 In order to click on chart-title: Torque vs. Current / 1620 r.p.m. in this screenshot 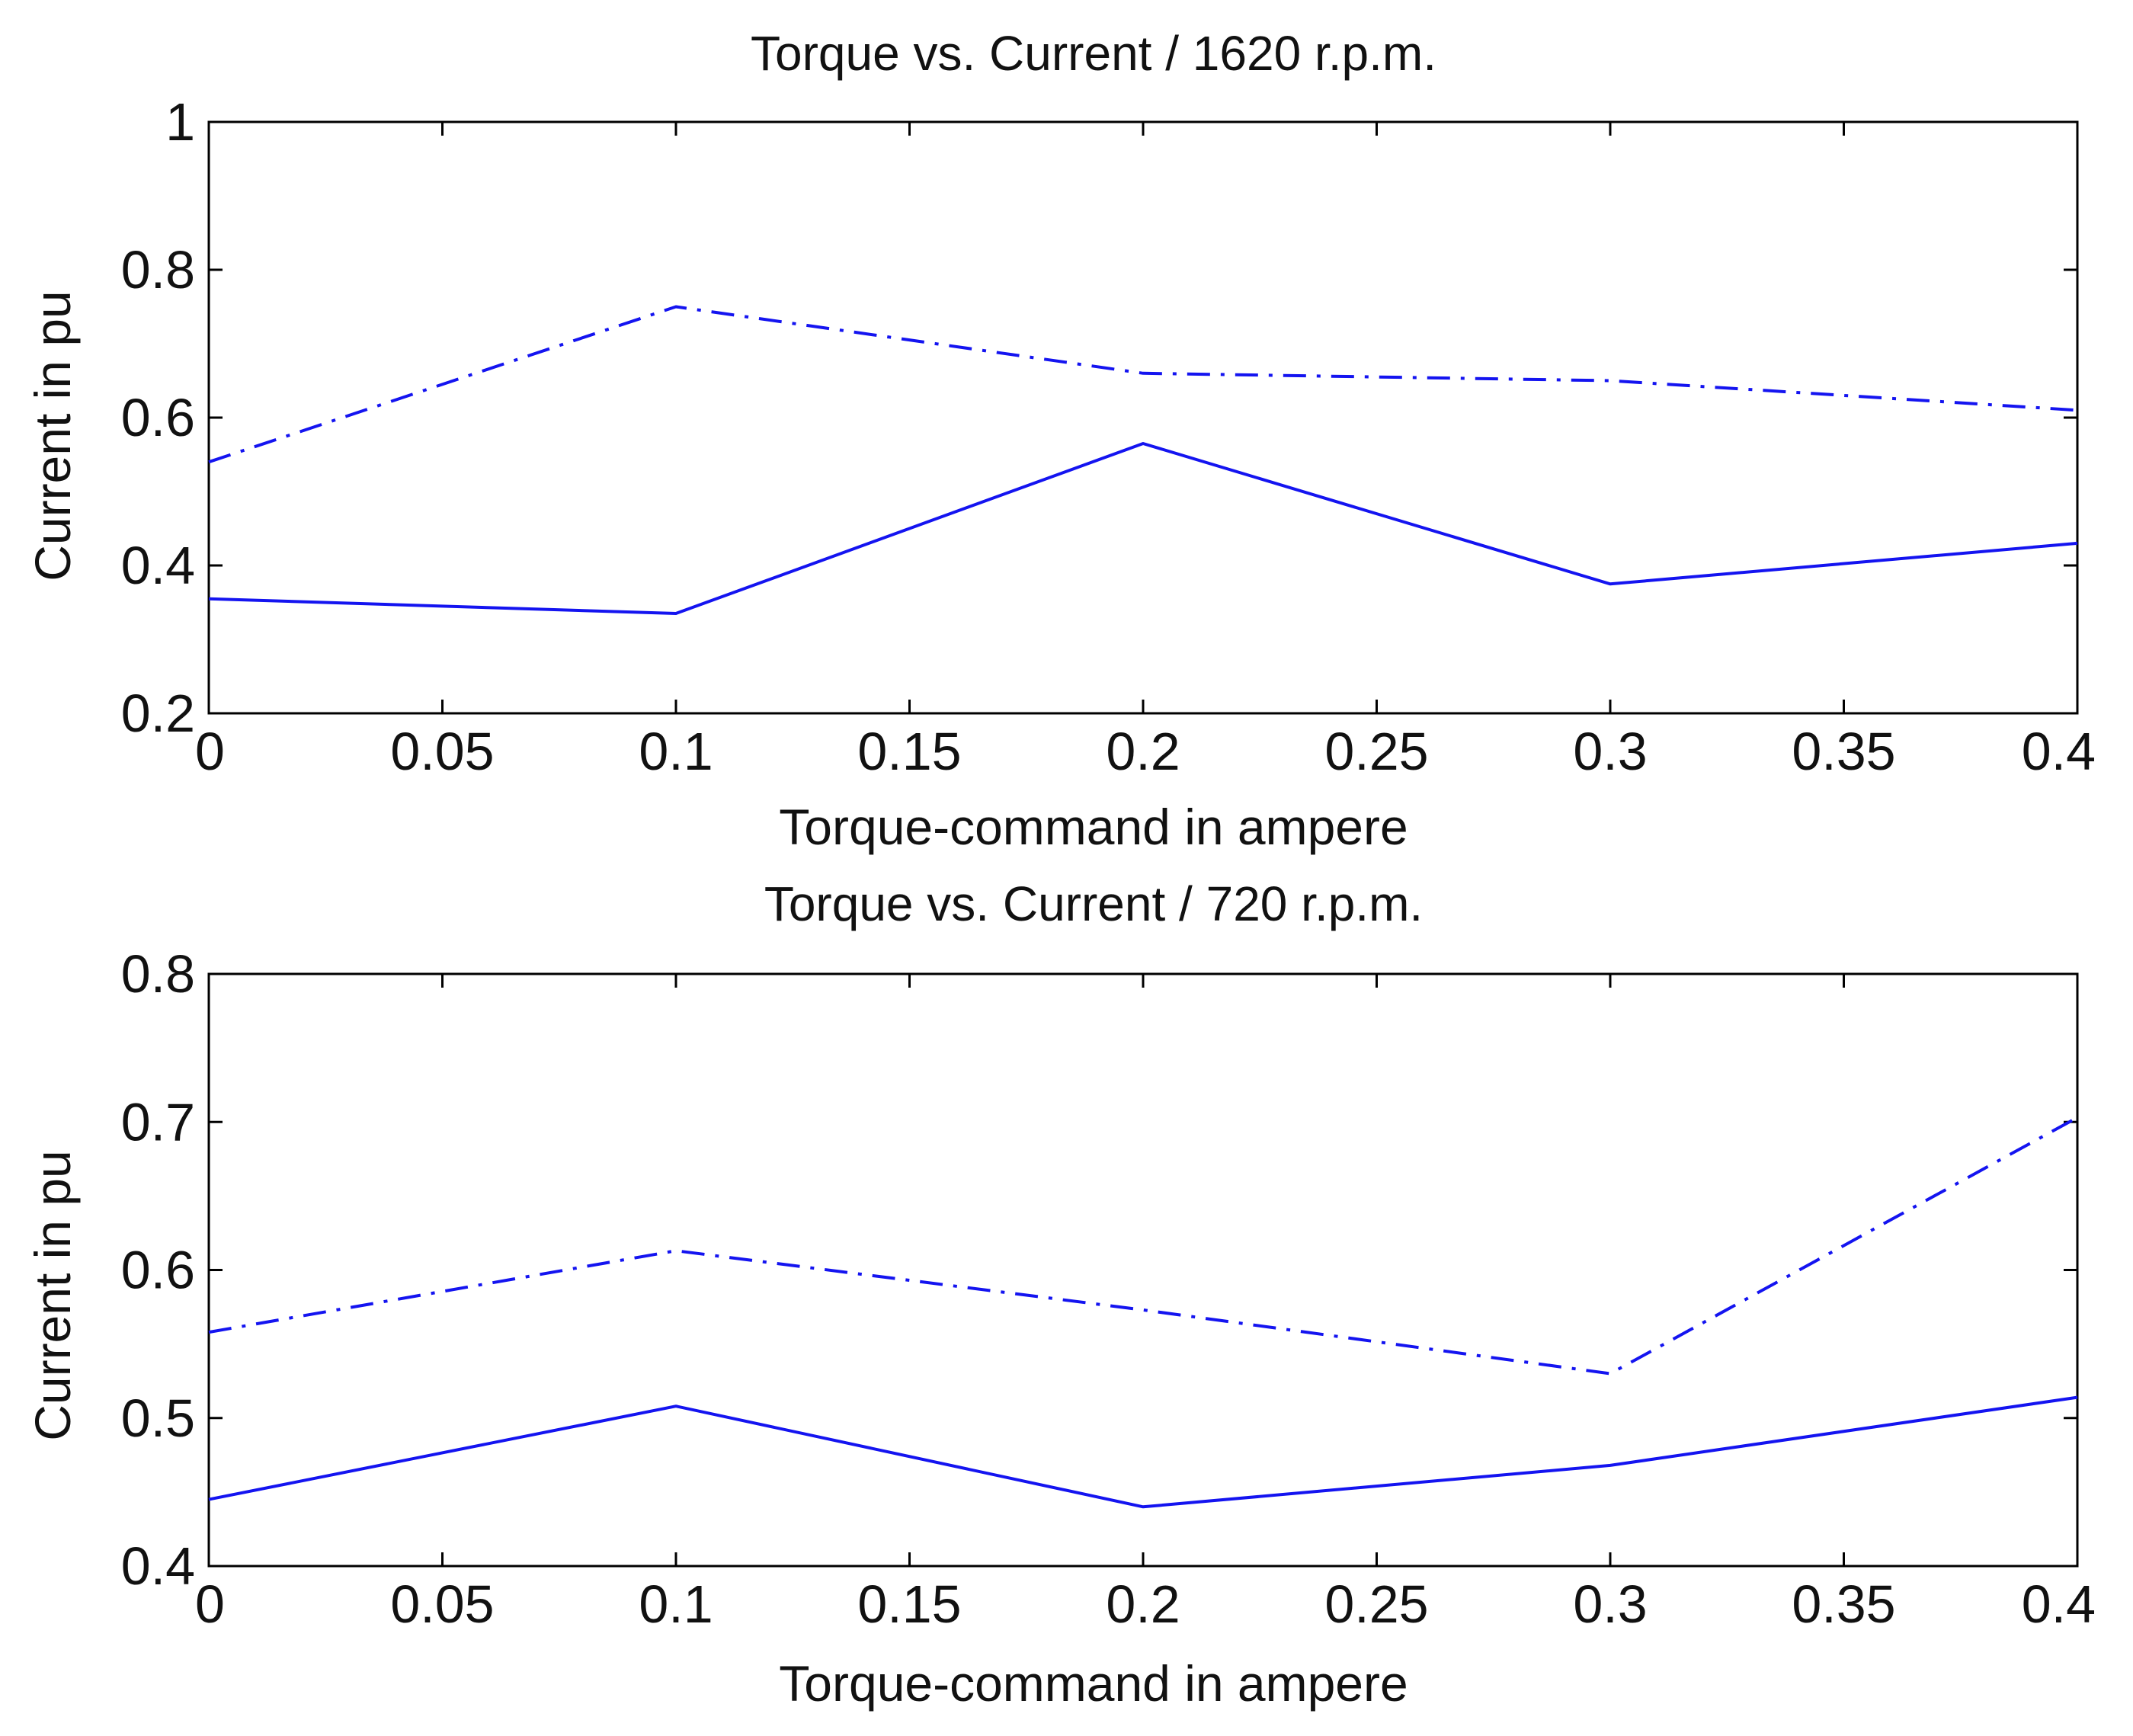, I will do `click(1093, 53)`.